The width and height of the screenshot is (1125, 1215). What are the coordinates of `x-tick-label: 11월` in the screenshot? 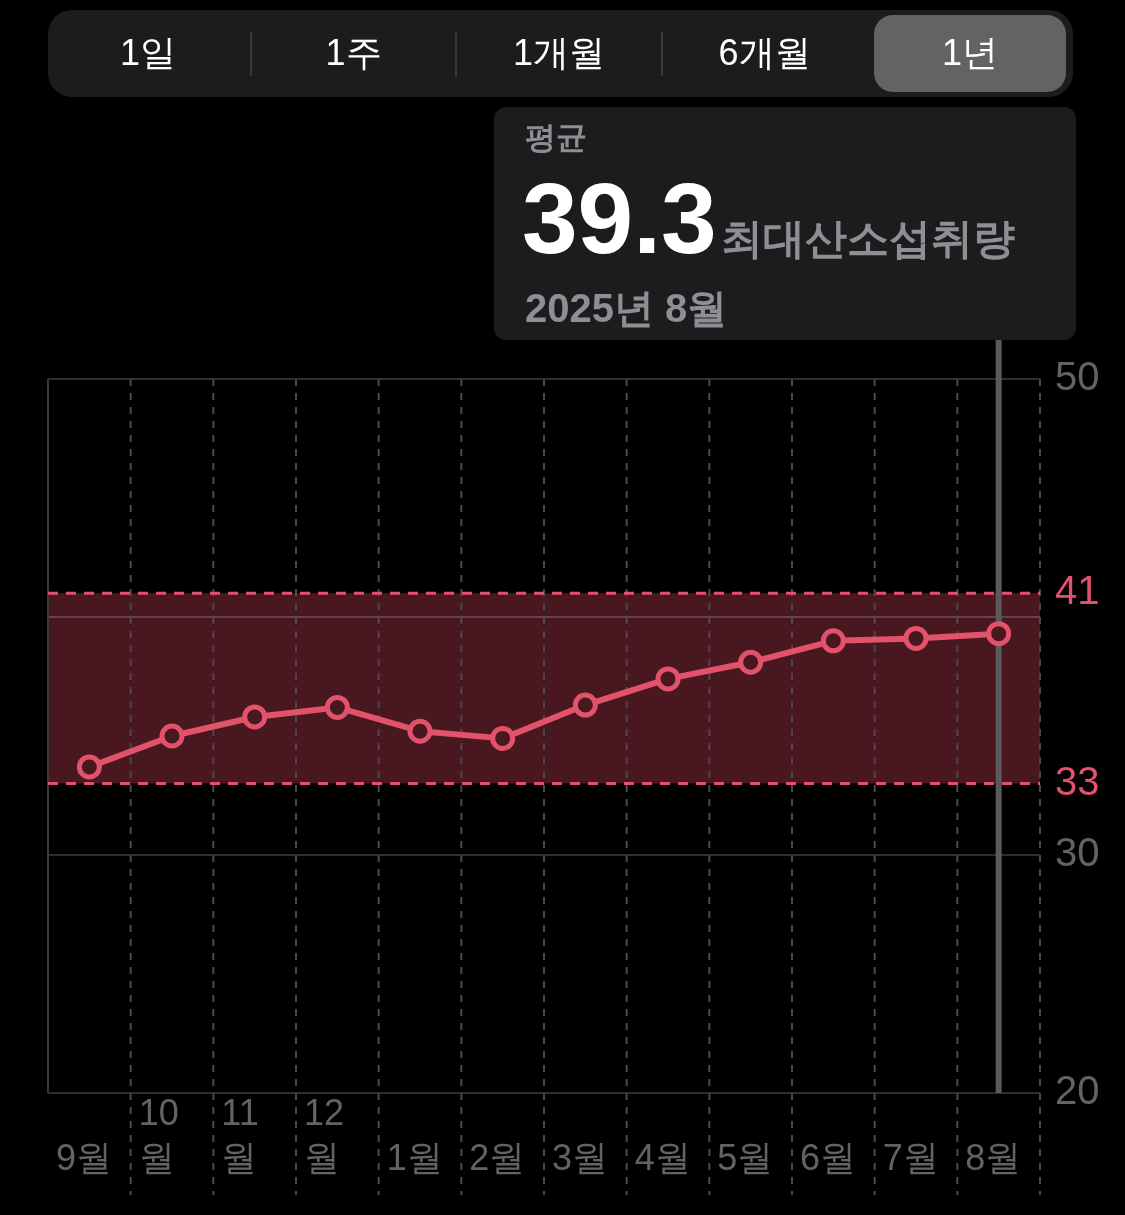 It's located at (240, 1134).